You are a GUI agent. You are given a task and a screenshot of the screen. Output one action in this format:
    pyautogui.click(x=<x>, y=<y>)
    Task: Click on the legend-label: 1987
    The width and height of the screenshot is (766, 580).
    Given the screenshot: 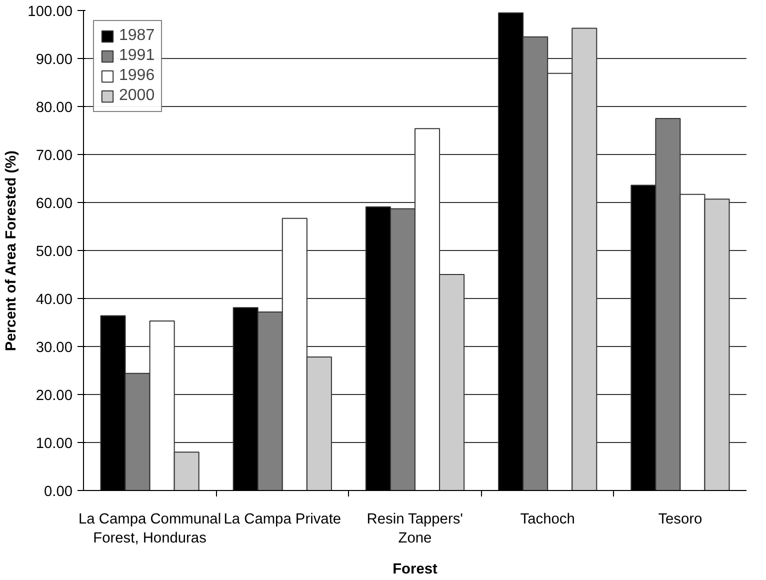 What is the action you would take?
    pyautogui.click(x=137, y=36)
    